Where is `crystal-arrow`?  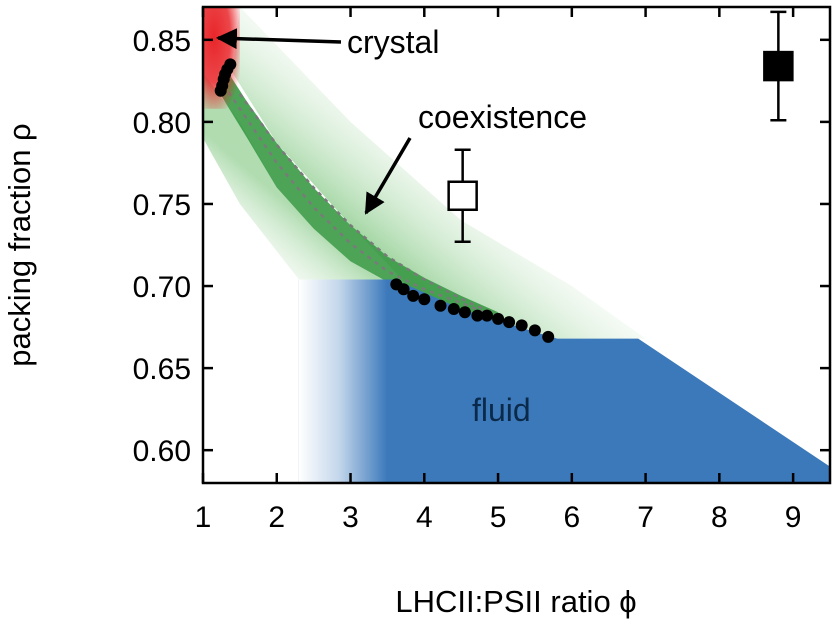 crystal-arrow is located at coordinates (278, 39).